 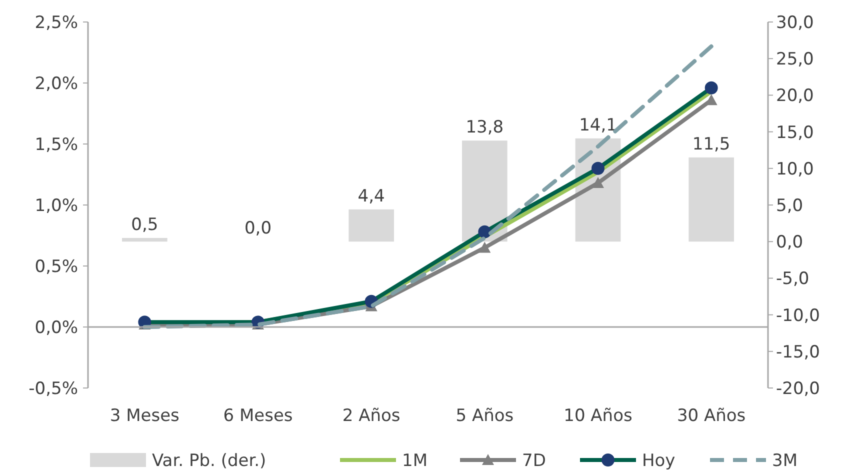 What do you see at coordinates (371, 196) in the screenshot?
I see `data-label: 4,4` at bounding box center [371, 196].